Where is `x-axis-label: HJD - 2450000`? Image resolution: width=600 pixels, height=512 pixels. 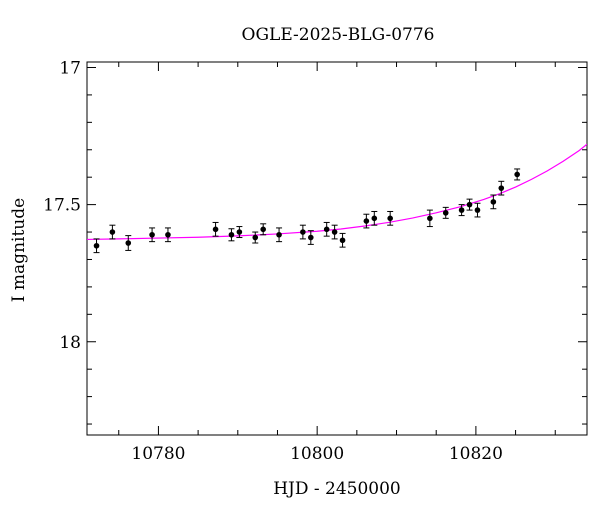
x-axis-label: HJD - 2450000 is located at coordinates (337, 489).